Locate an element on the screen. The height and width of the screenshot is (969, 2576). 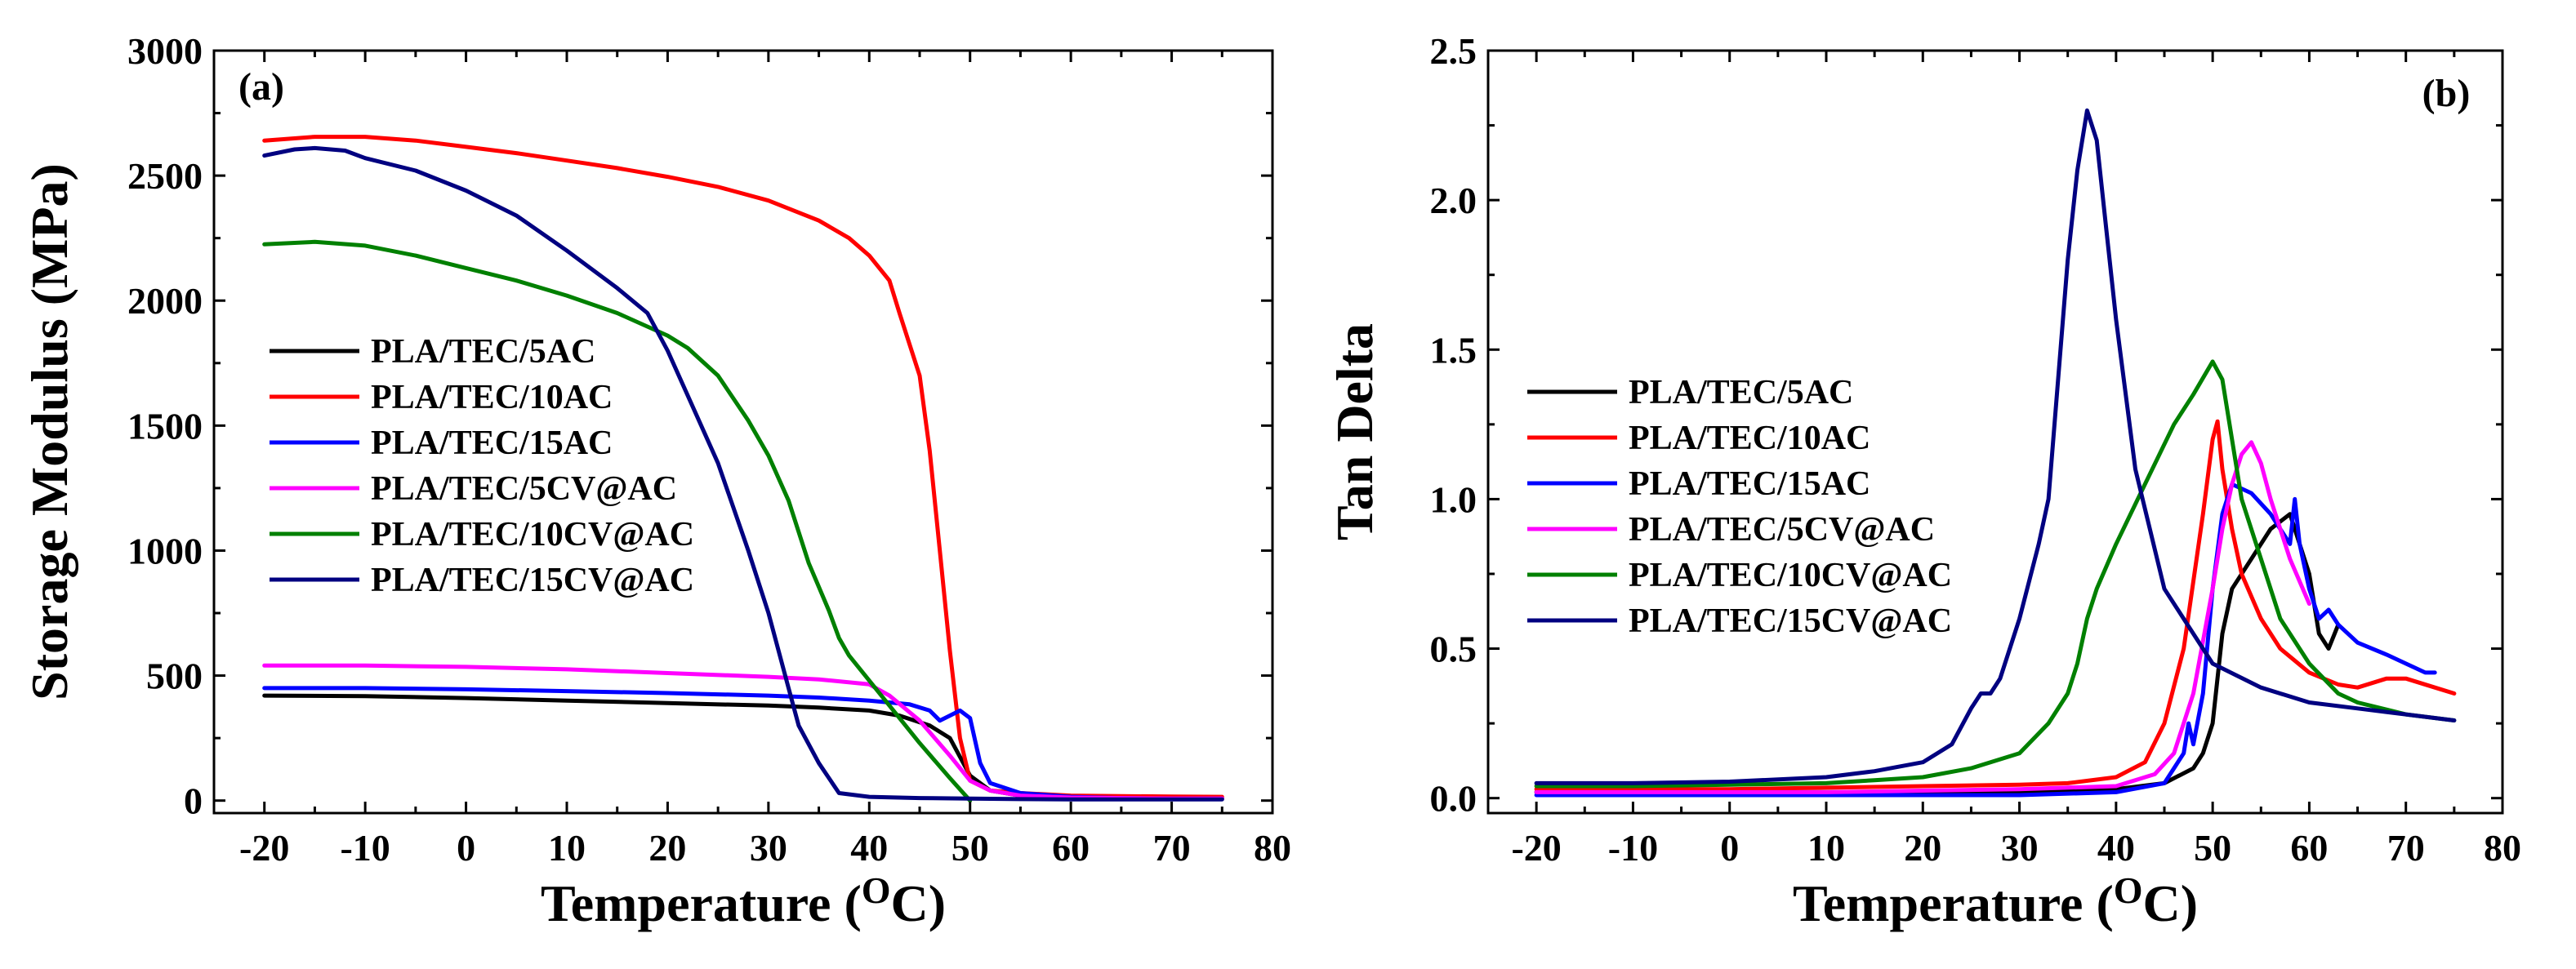
y-tick-label: 500 is located at coordinates (174, 677).